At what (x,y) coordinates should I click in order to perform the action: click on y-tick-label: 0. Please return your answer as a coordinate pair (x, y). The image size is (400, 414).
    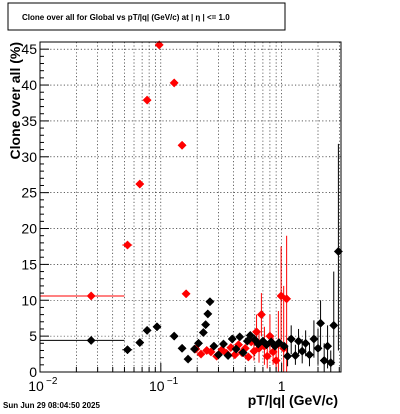
    Looking at the image, I should click on (33, 372).